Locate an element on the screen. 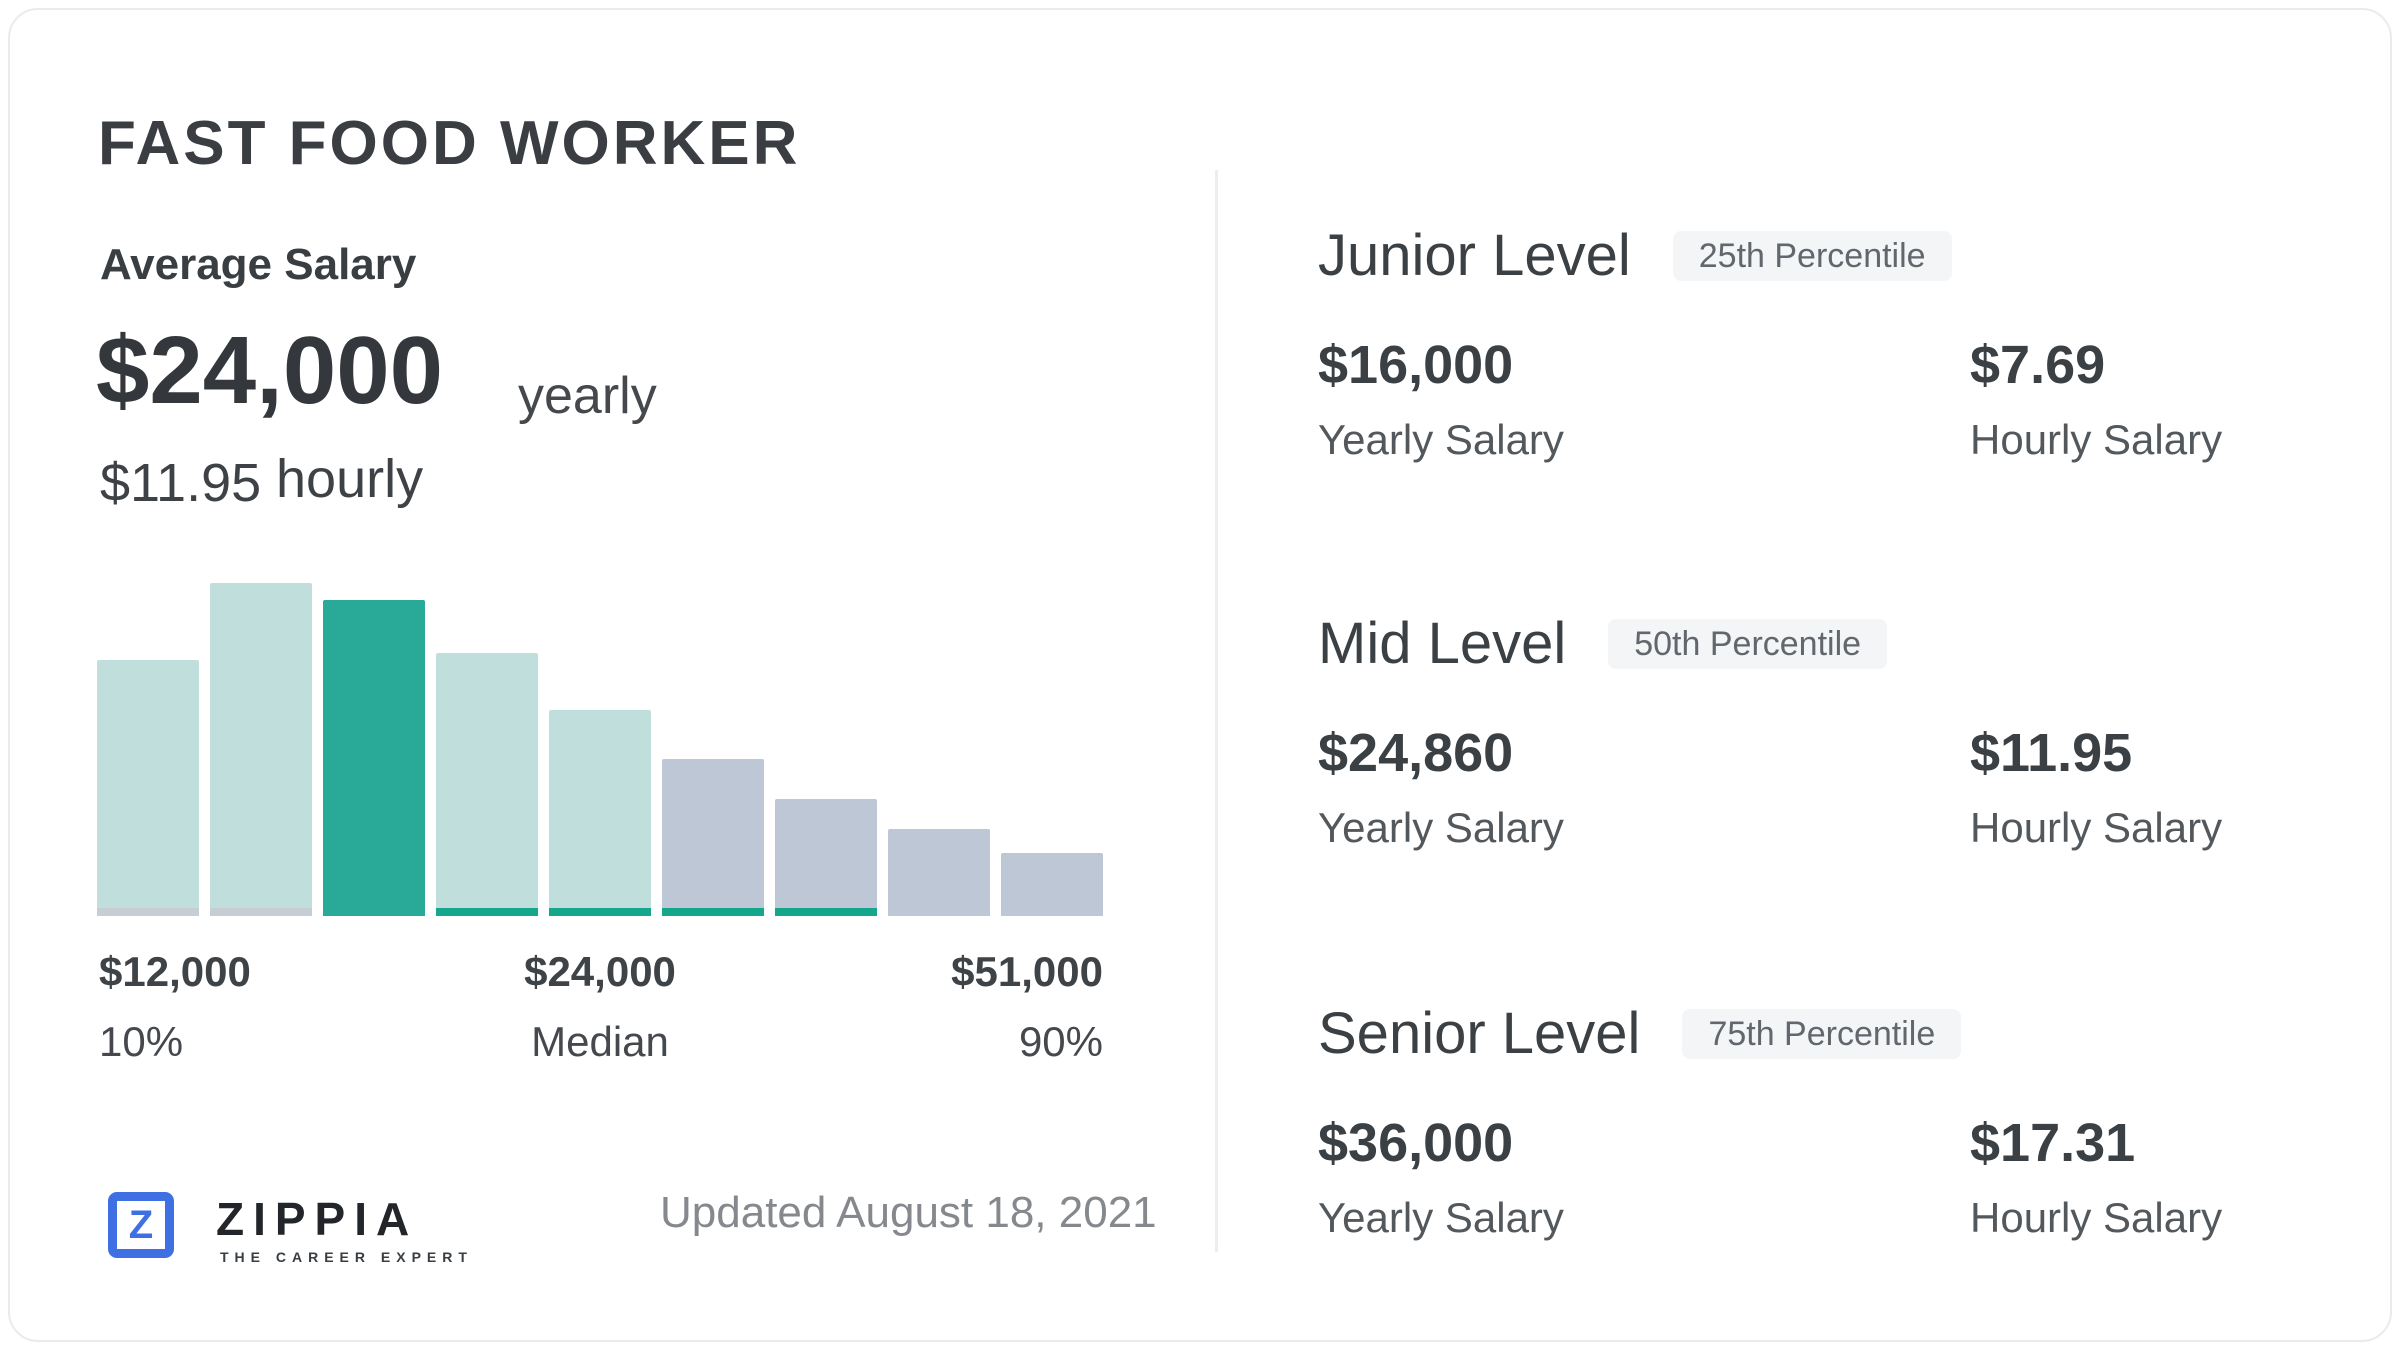 The image size is (2400, 1350). mid-percentile-badge: 50th Percentile is located at coordinates (1748, 643).